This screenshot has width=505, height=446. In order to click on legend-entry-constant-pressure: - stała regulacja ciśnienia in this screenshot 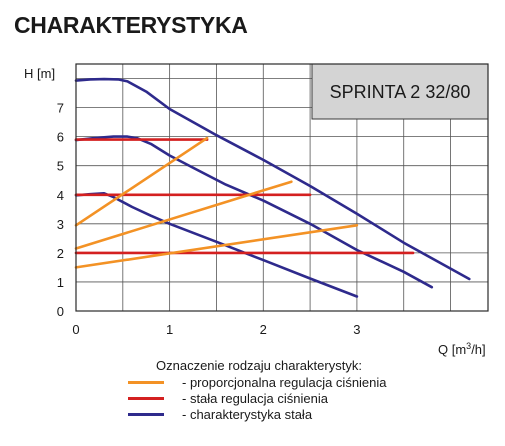, I will do `click(257, 398)`.